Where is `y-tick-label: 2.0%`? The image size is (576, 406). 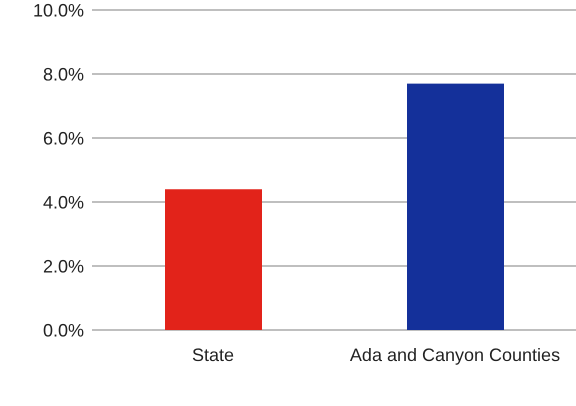
y-tick-label: 2.0% is located at coordinates (63, 266).